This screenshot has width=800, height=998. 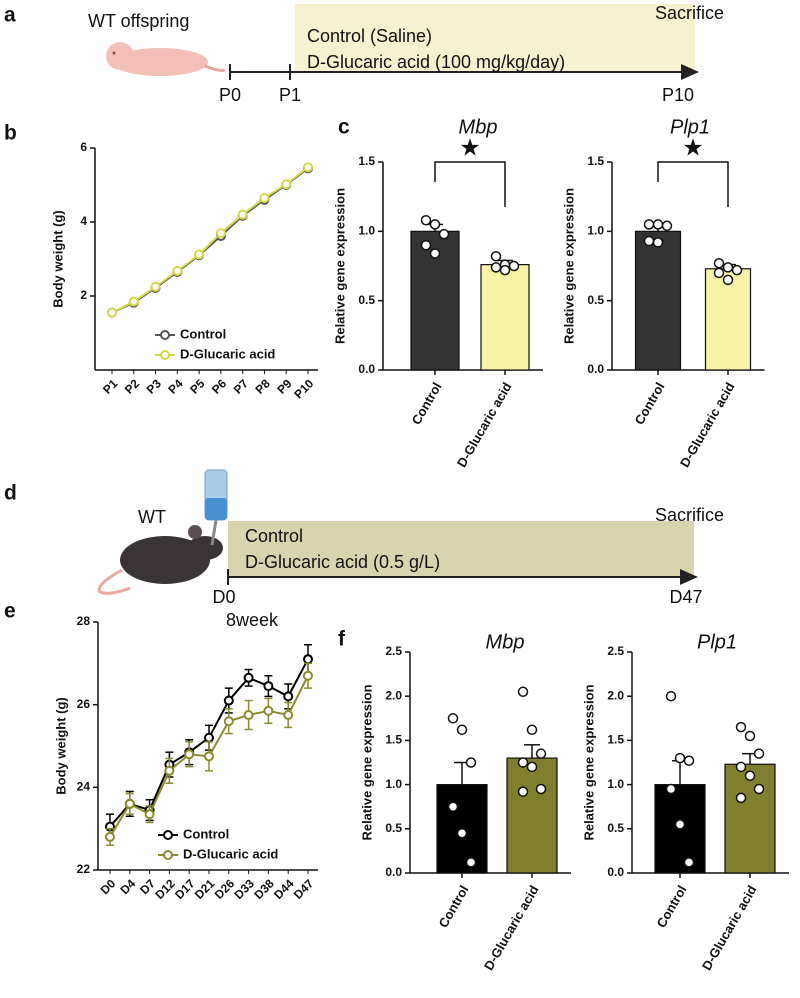 What do you see at coordinates (263, 386) in the screenshot?
I see `x-tick-label: P8` at bounding box center [263, 386].